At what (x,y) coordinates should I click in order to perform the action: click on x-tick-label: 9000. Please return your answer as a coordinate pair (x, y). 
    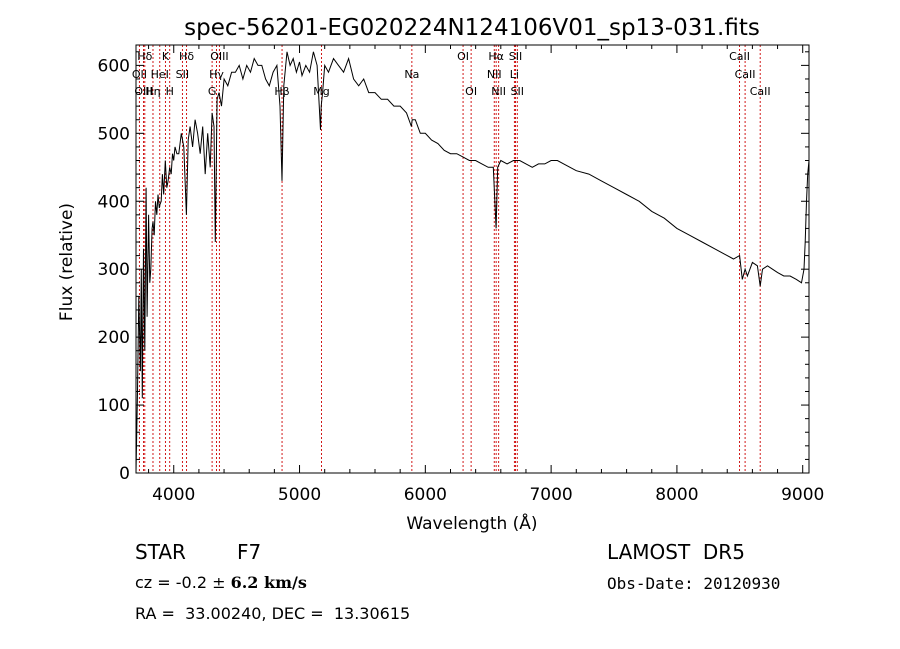
    Looking at the image, I should click on (802, 495).